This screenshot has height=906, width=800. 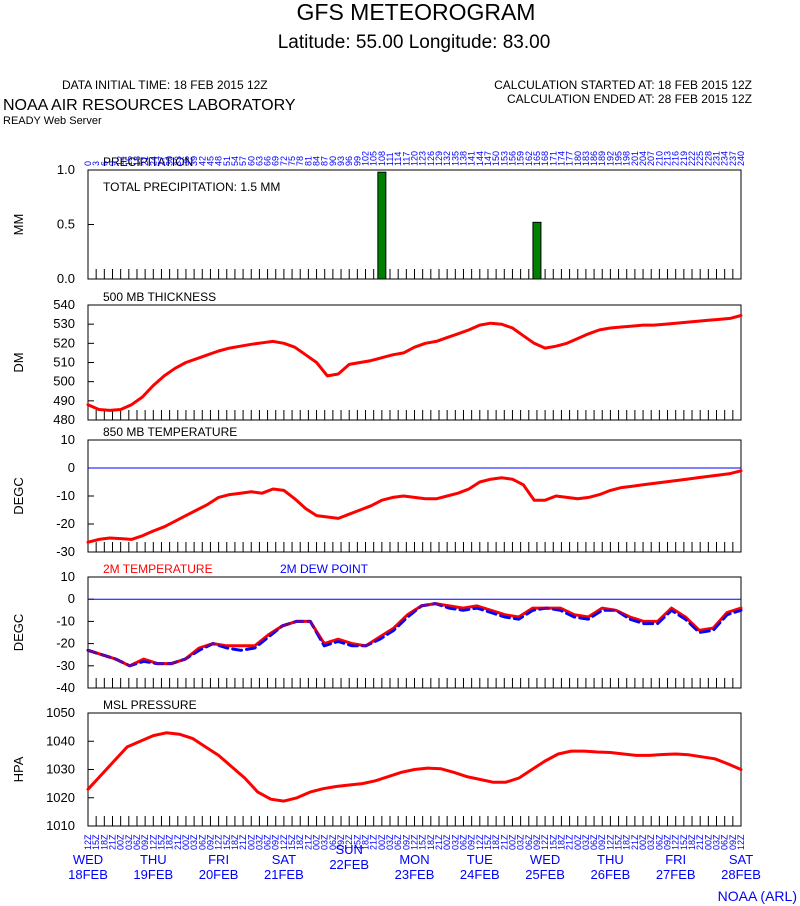 What do you see at coordinates (243, 161) in the screenshot?
I see `forecast-hour-label: 57` at bounding box center [243, 161].